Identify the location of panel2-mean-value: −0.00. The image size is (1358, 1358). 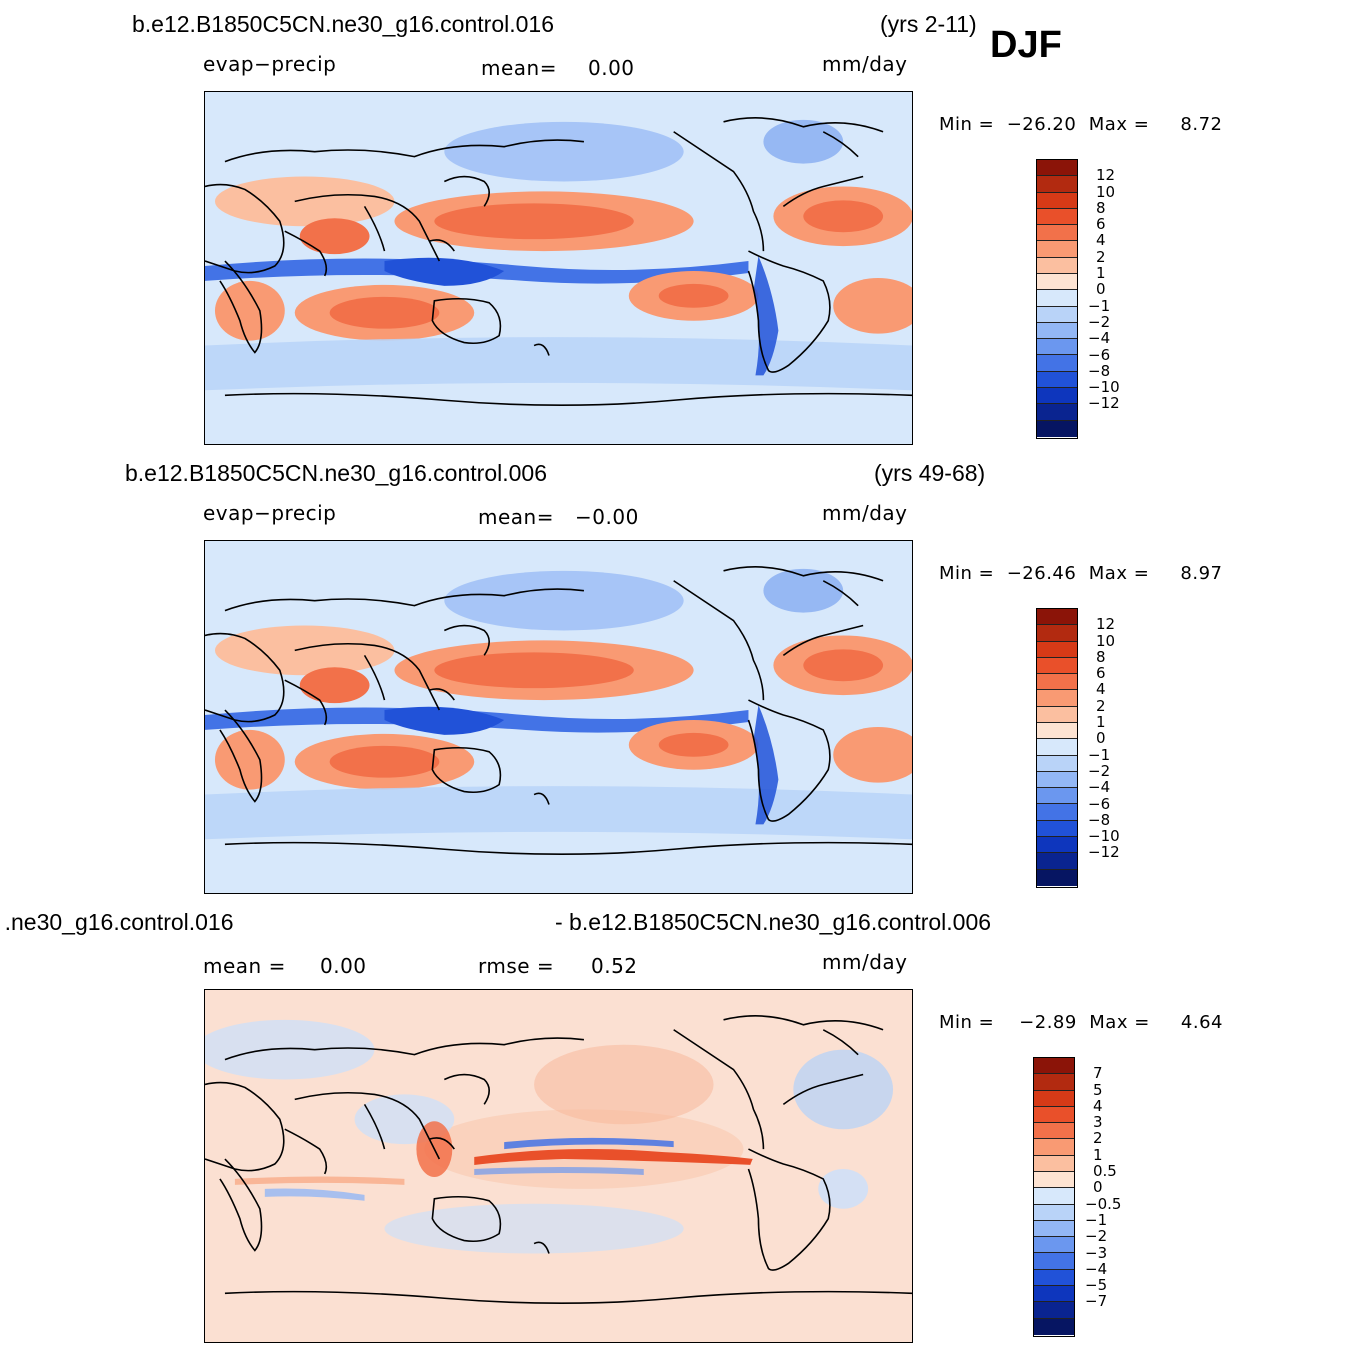
(607, 517).